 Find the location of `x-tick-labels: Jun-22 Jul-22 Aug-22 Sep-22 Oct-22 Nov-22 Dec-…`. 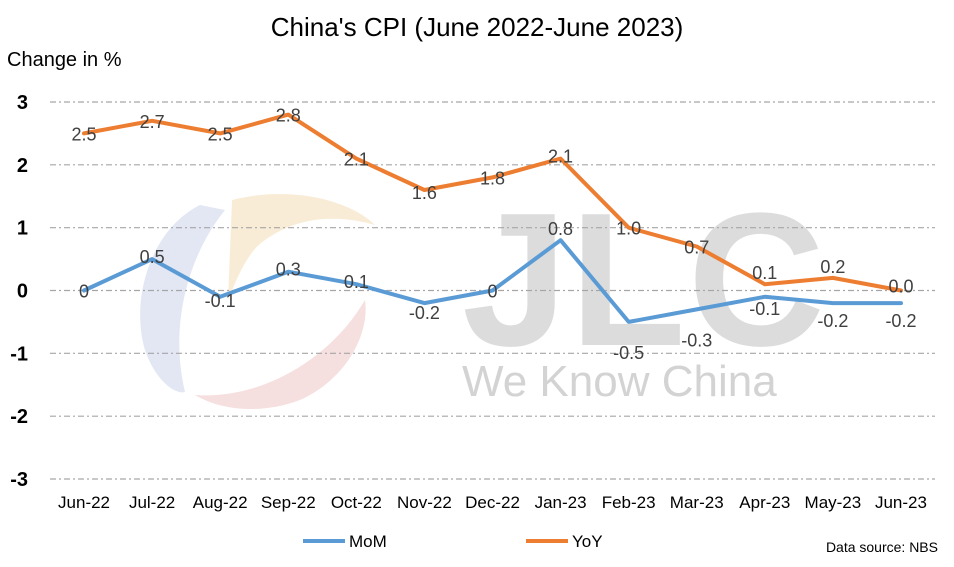

x-tick-labels: Jun-22 Jul-22 Aug-22 Sep-22 Oct-22 Nov-22 Dec-… is located at coordinates (492, 502).